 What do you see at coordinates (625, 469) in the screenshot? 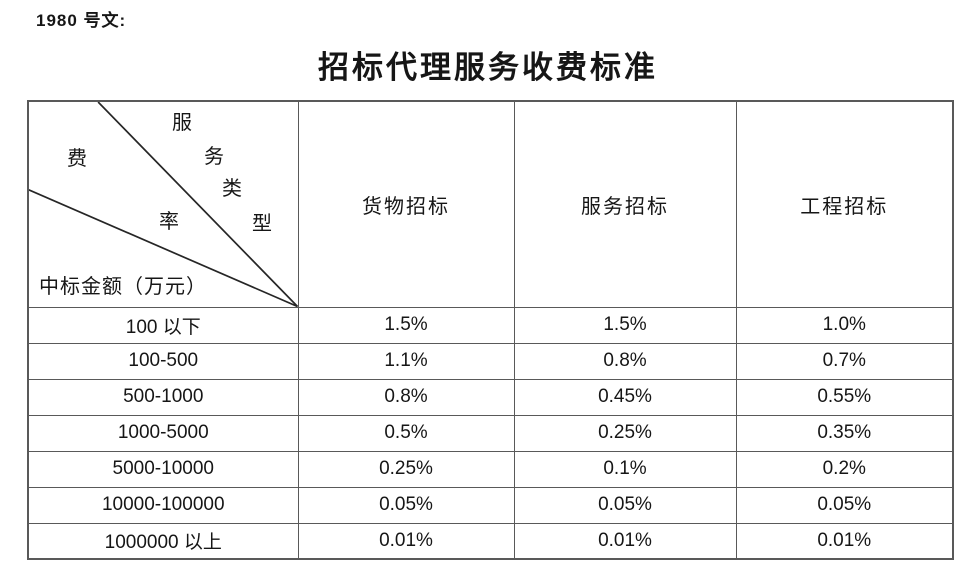
I see `fee-value: 0.1%` at bounding box center [625, 469].